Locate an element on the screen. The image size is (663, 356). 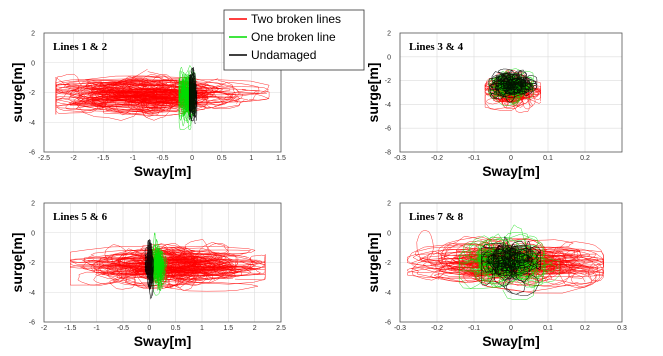
legend-box is located at coordinates (294, 40).